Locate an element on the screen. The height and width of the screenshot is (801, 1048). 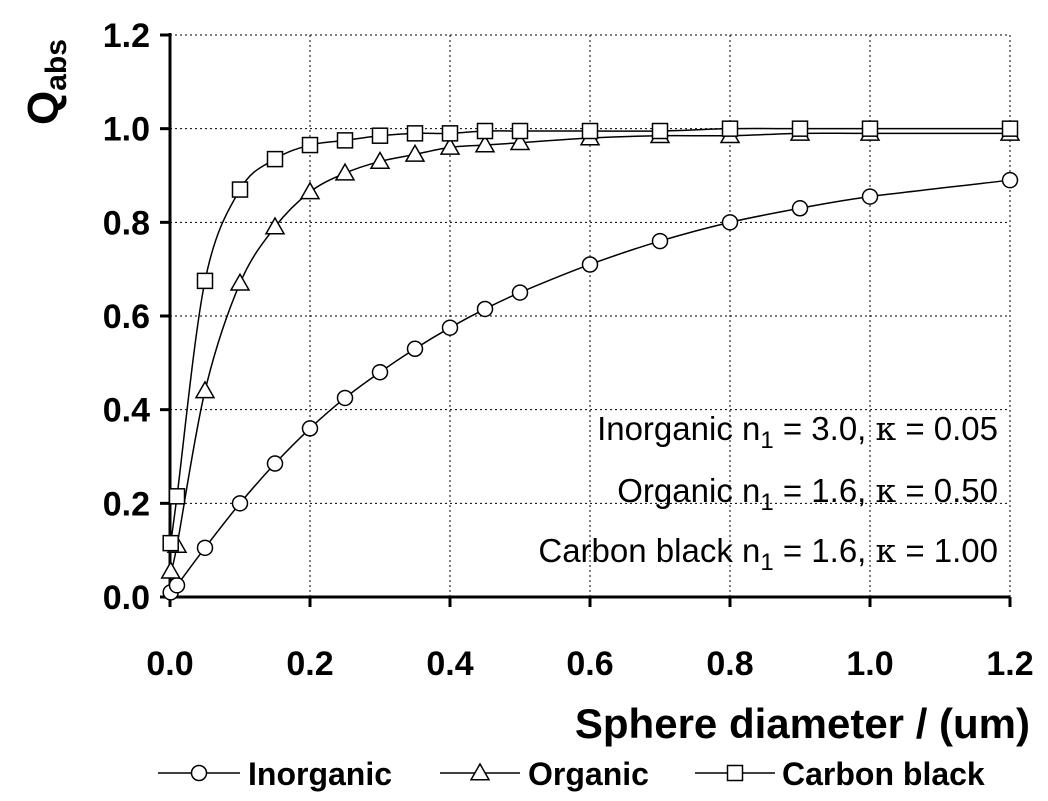
x-tick-label: 1.2 is located at coordinates (1009, 664).